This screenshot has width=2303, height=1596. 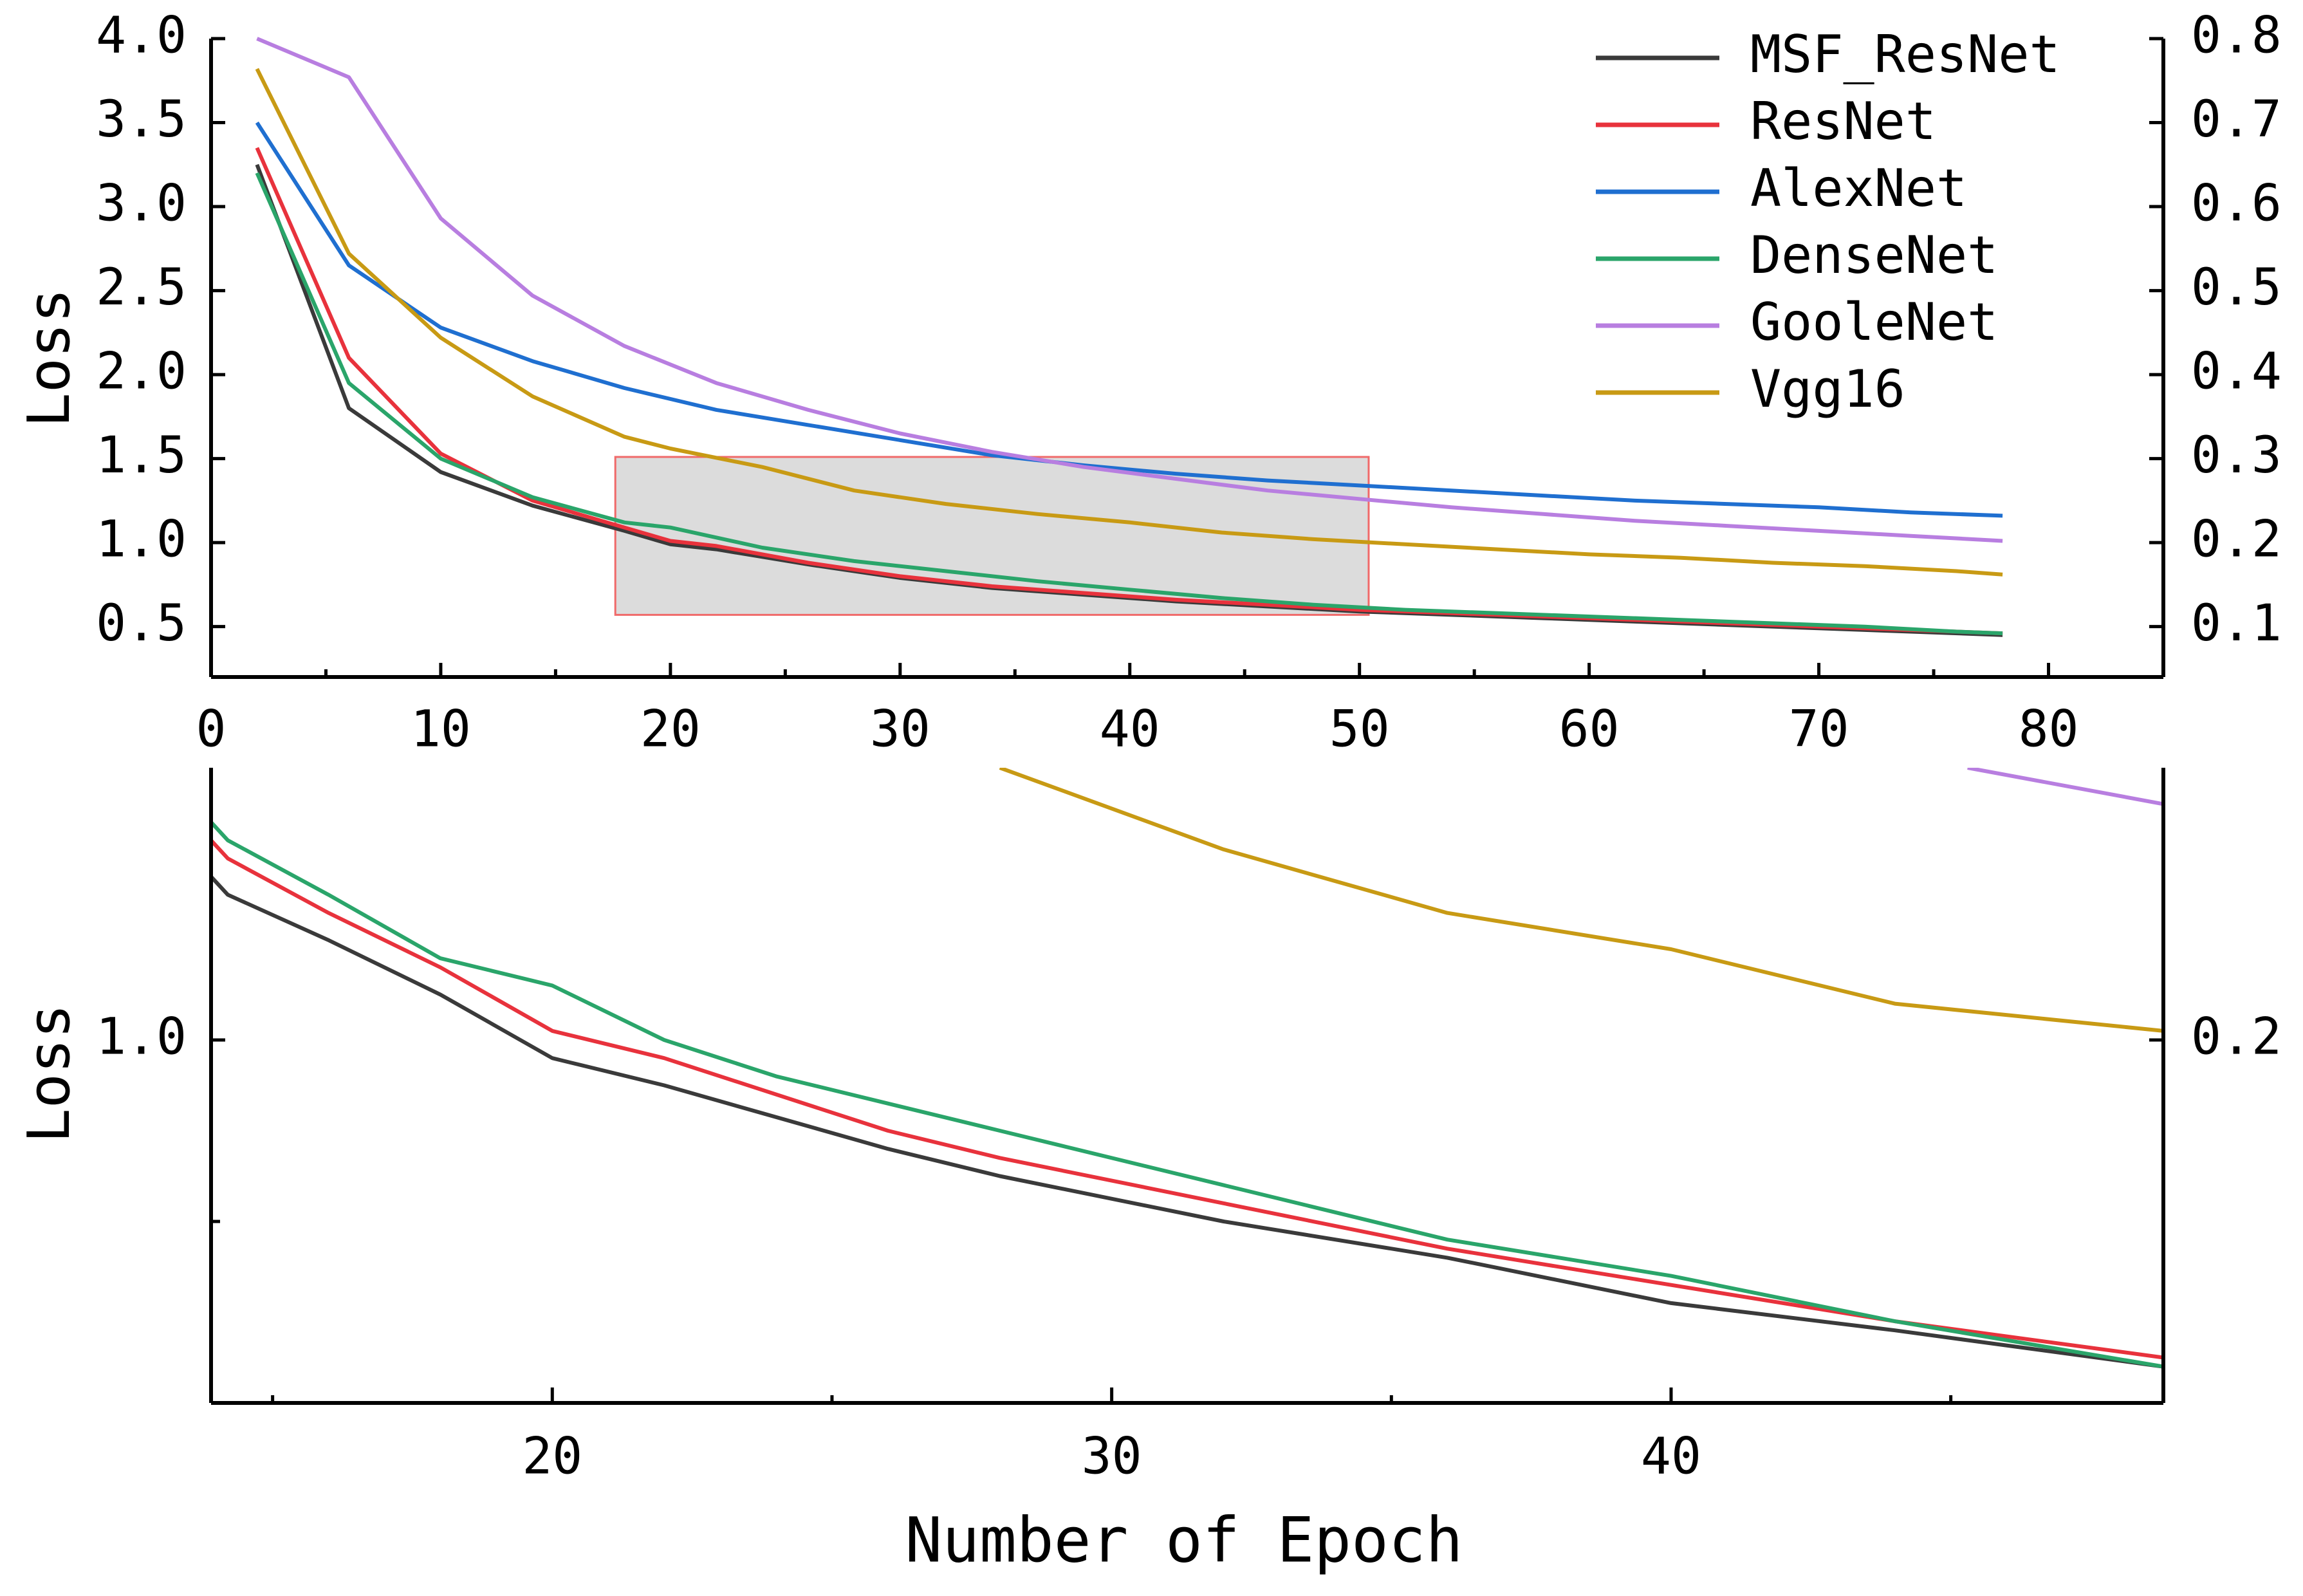 I want to click on top-xtick-label-0: 0, so click(x=212, y=729).